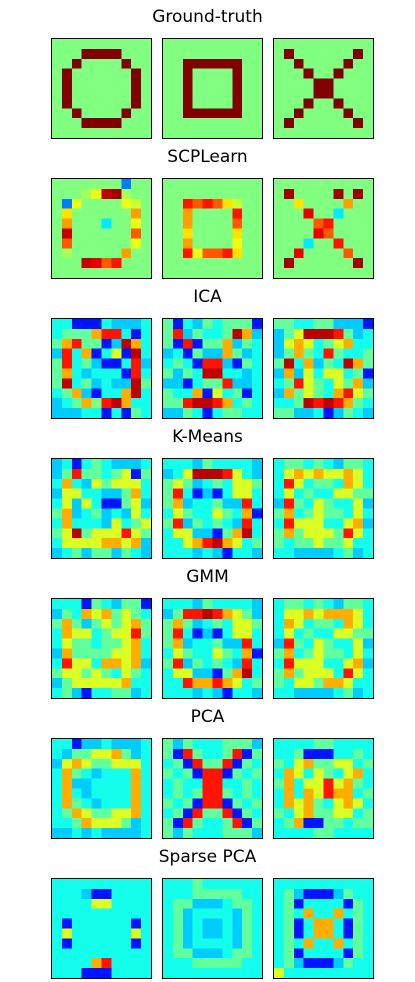 This screenshot has height=982, width=415. What do you see at coordinates (207, 717) in the screenshot?
I see `row-title-6: PCA` at bounding box center [207, 717].